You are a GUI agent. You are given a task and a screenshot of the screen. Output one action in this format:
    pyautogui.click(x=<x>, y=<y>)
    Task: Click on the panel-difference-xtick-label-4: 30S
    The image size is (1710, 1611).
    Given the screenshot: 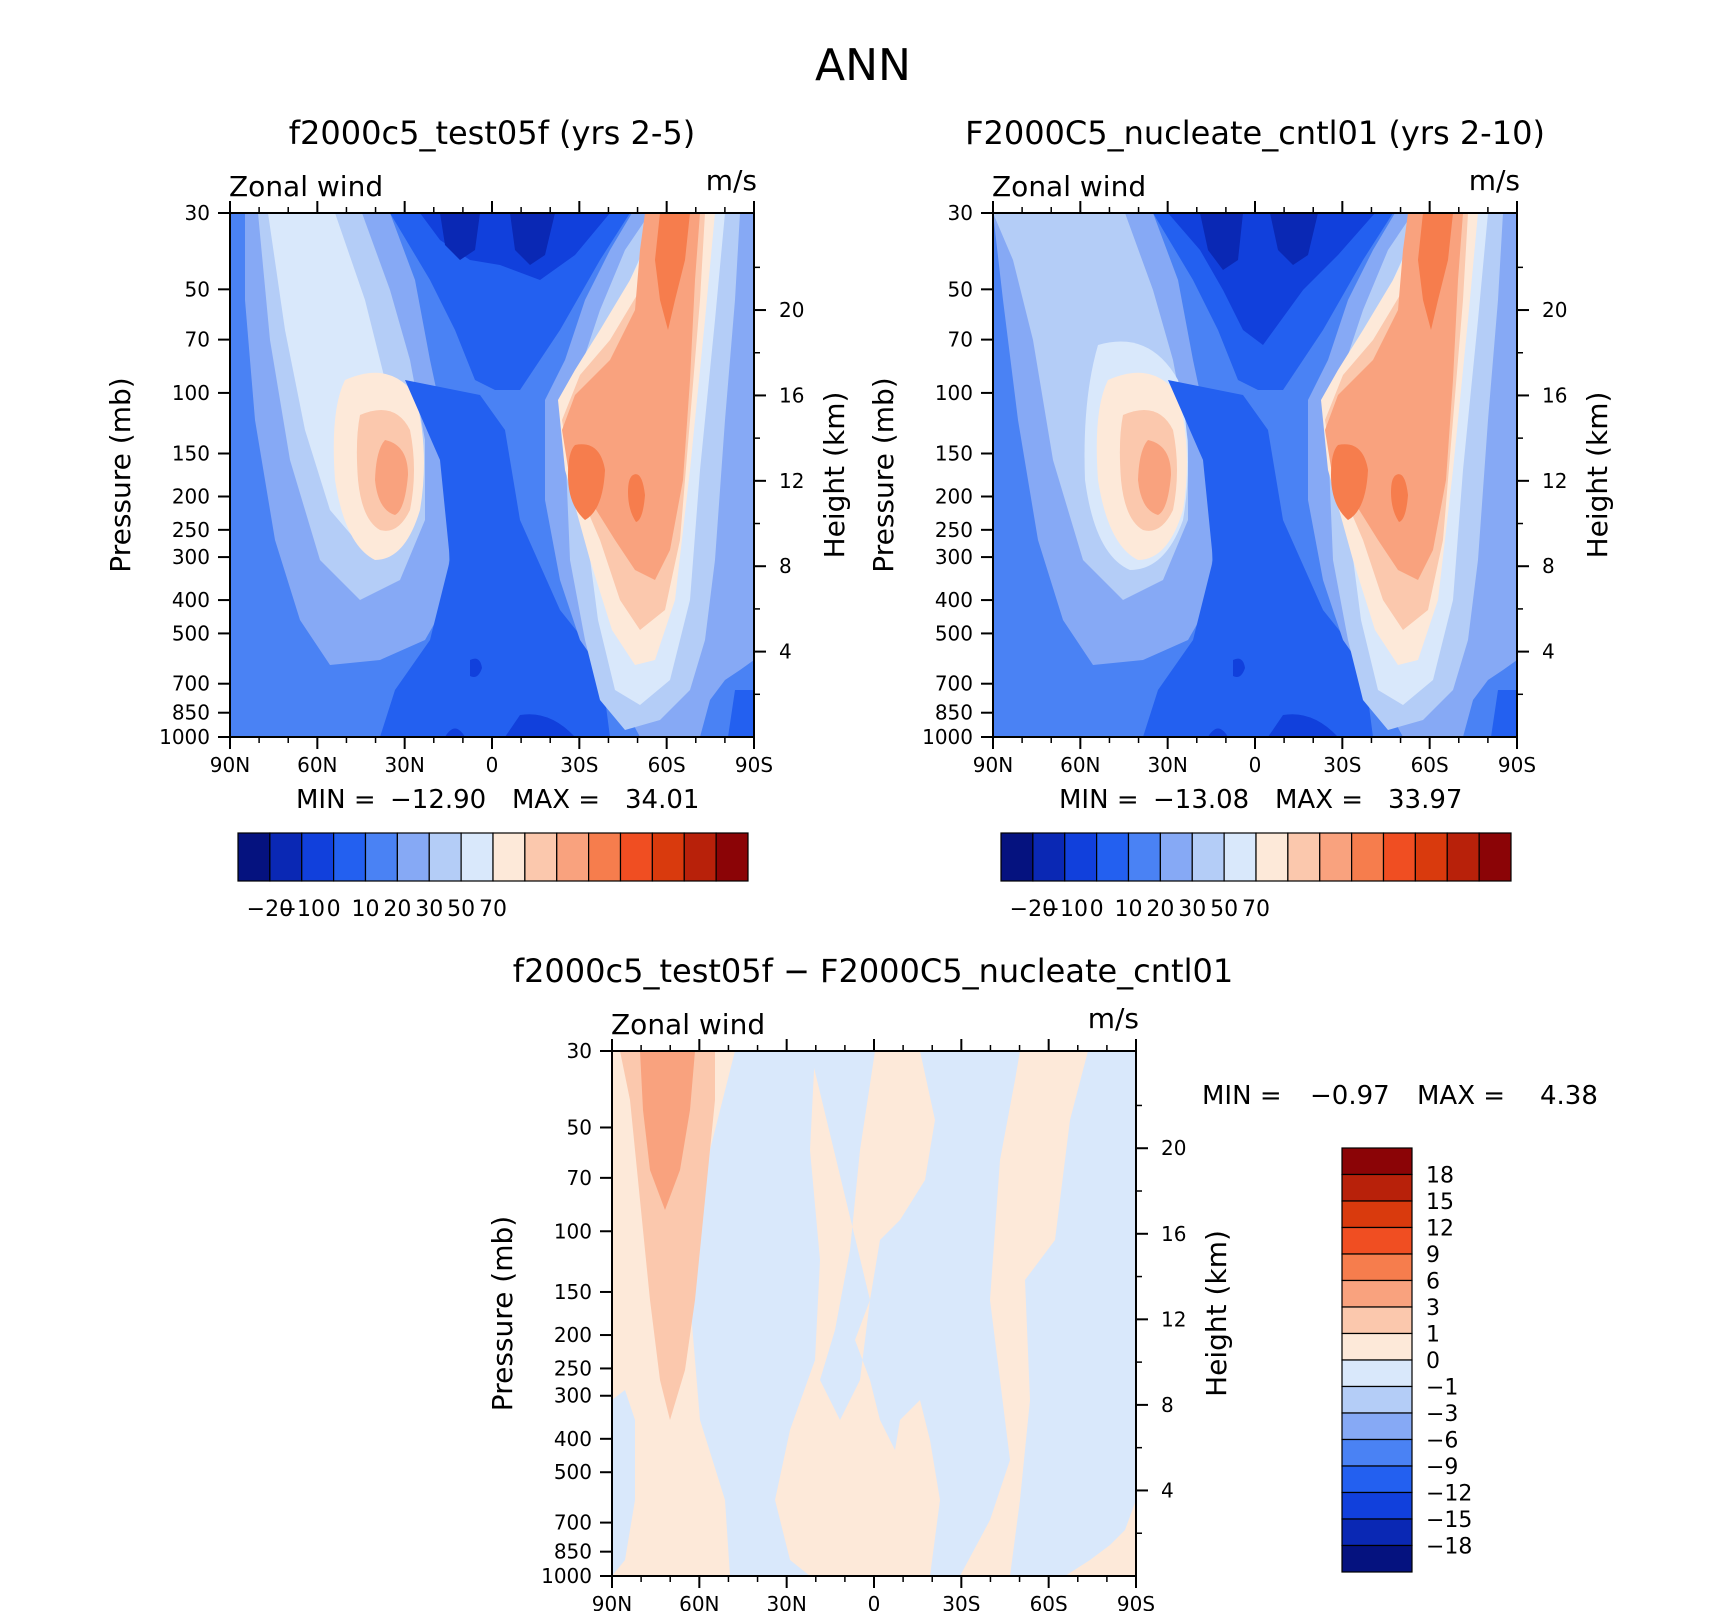 What is the action you would take?
    pyautogui.click(x=961, y=1601)
    